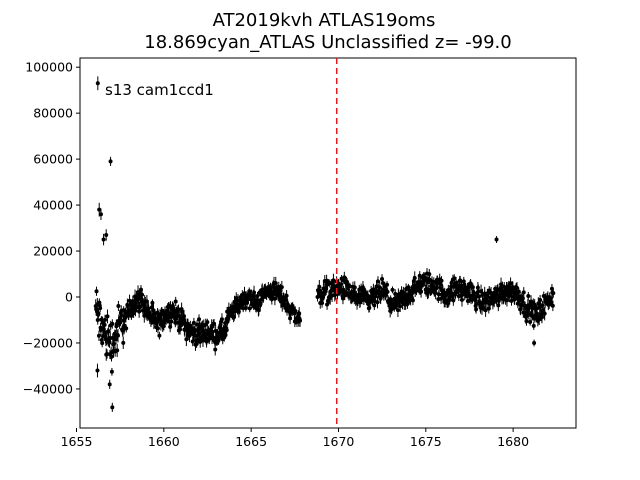  What do you see at coordinates (53, 251) in the screenshot?
I see `y-tick-label: 20000` at bounding box center [53, 251].